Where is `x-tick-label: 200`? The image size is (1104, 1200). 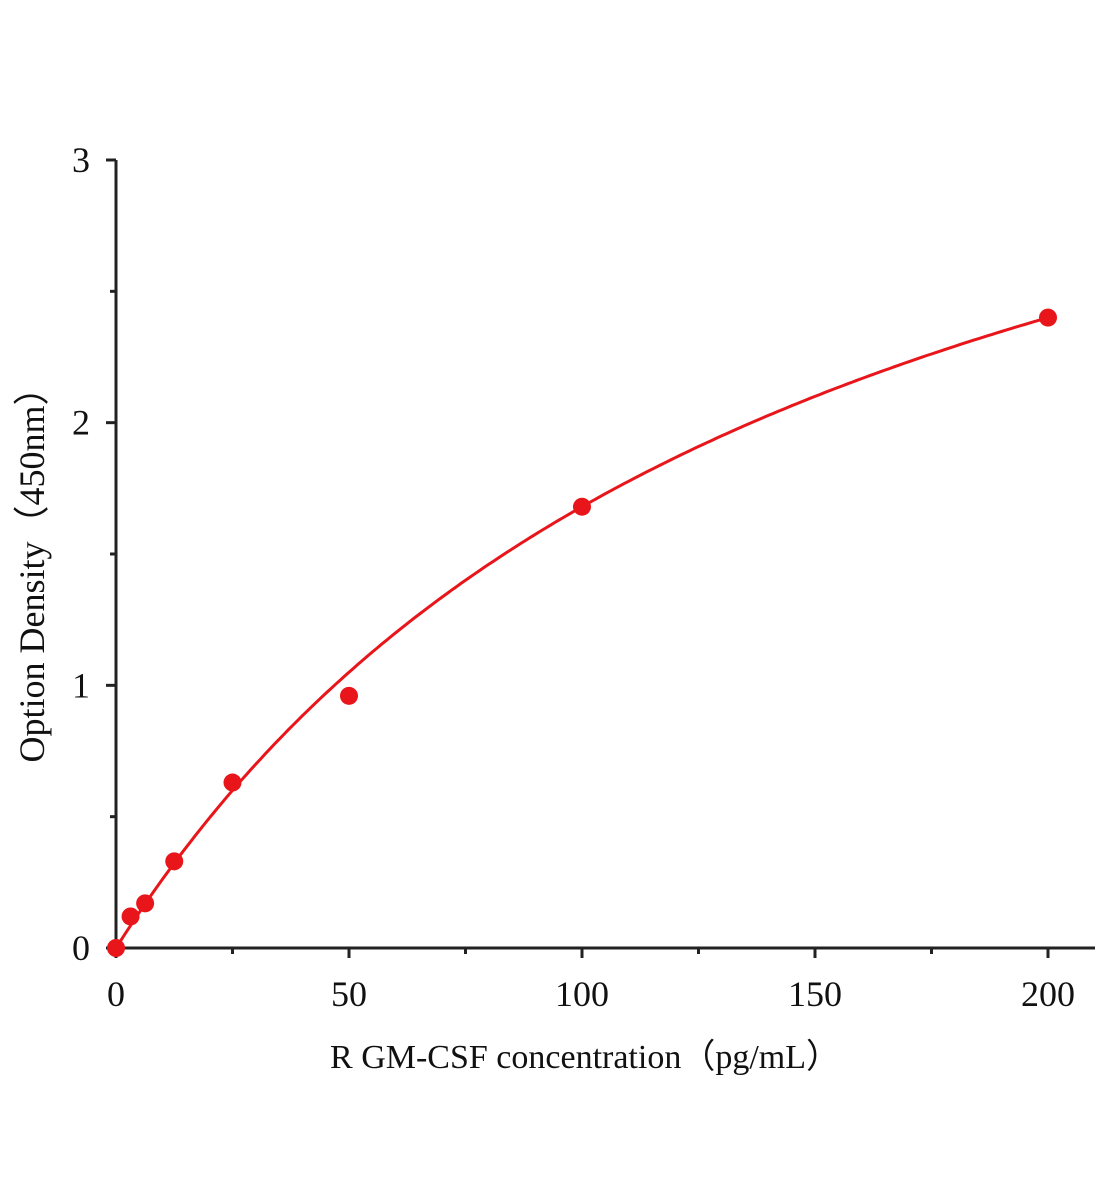 x-tick-label: 200 is located at coordinates (1048, 994).